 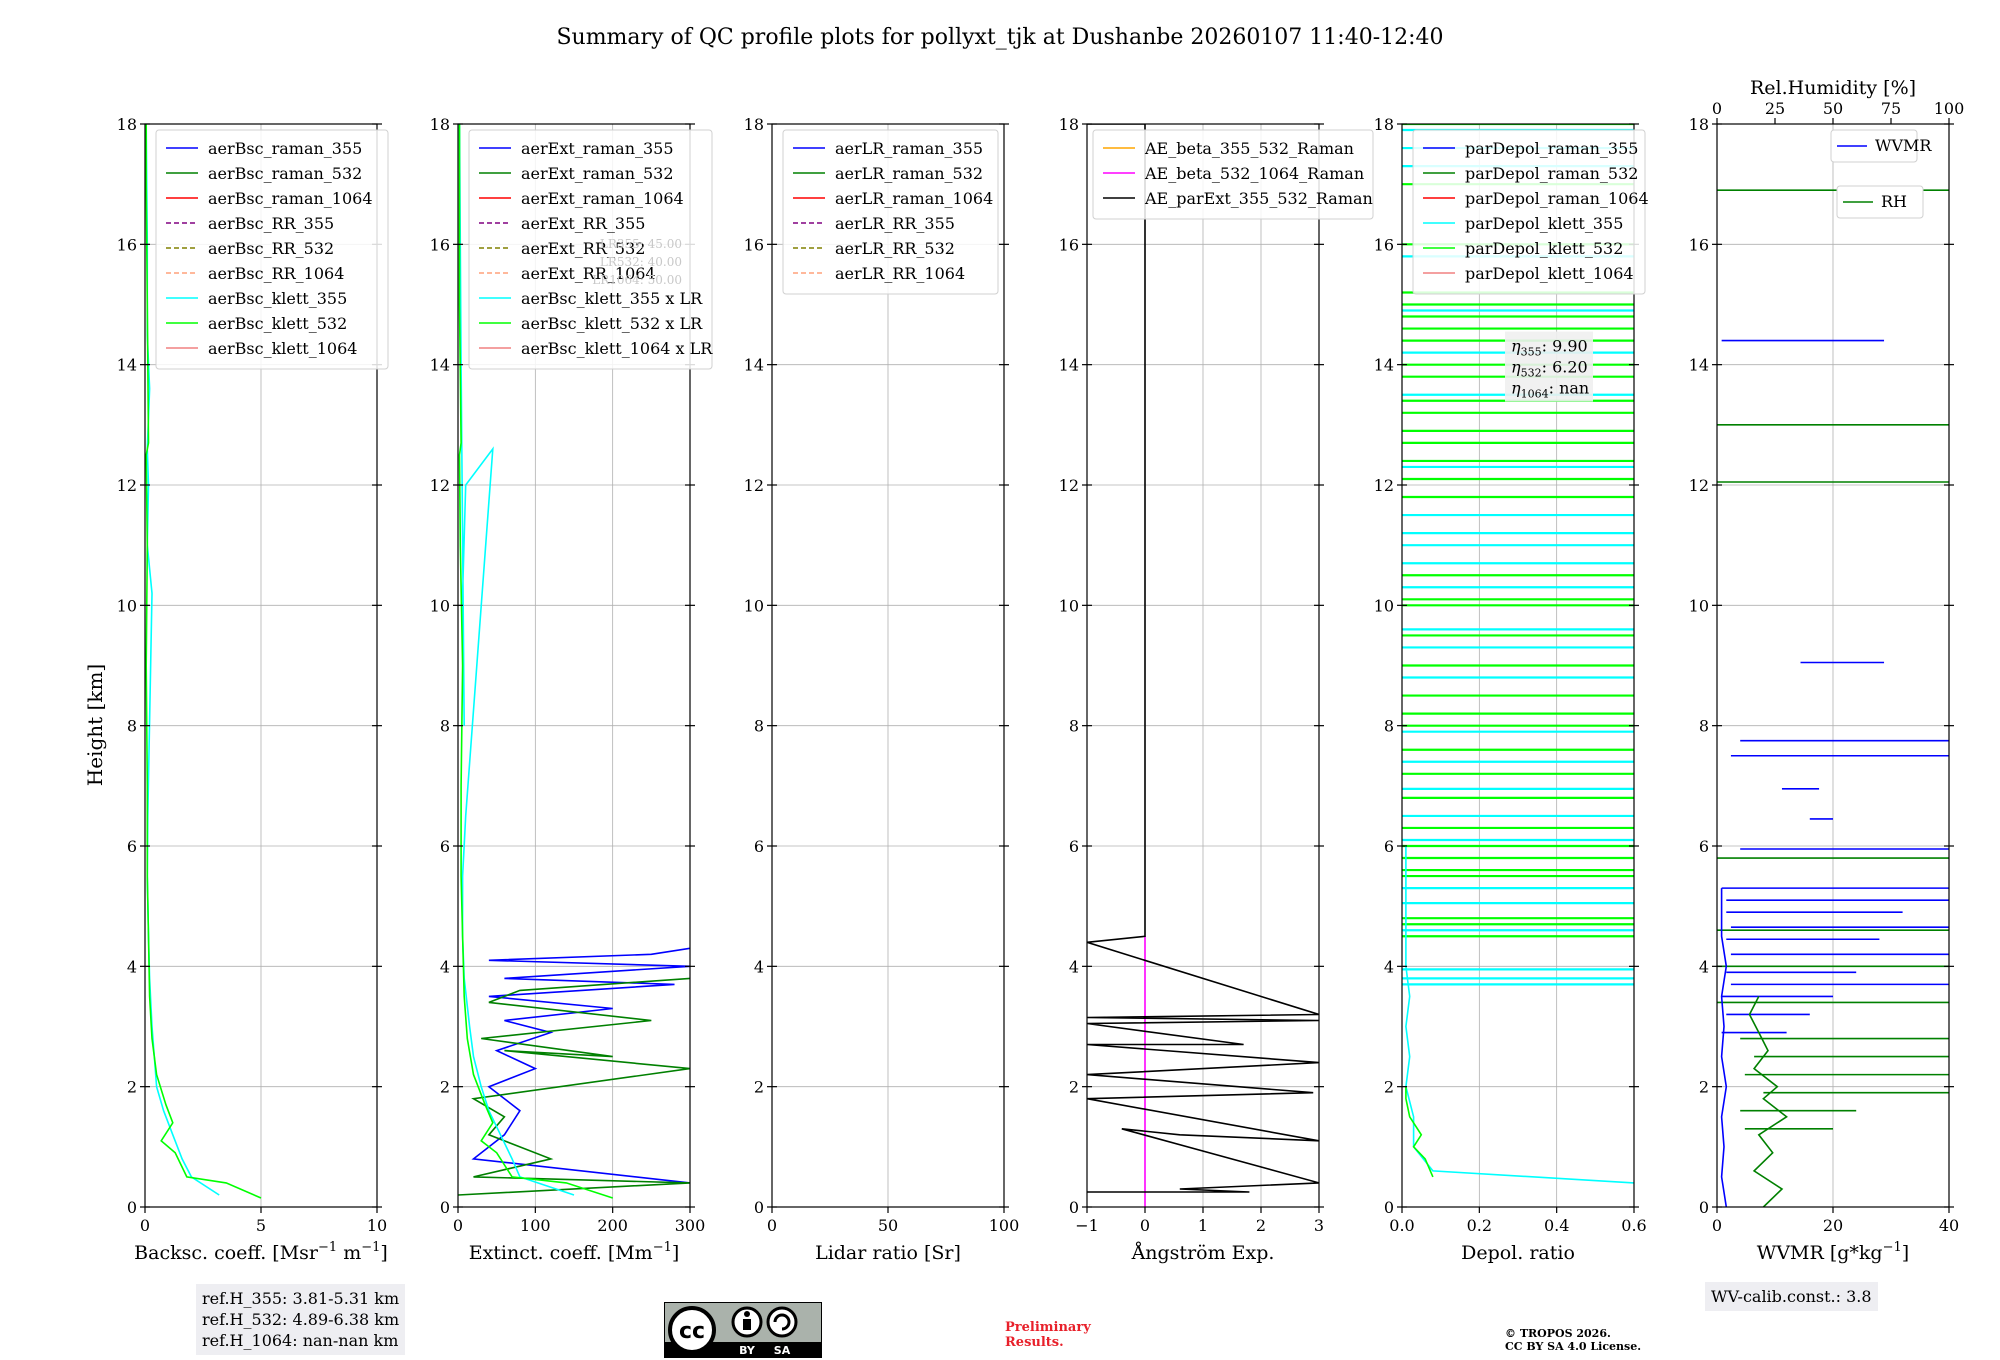 What do you see at coordinates (1254, 173) in the screenshot?
I see `legend-label: AE_beta_532_1064_Raman` at bounding box center [1254, 173].